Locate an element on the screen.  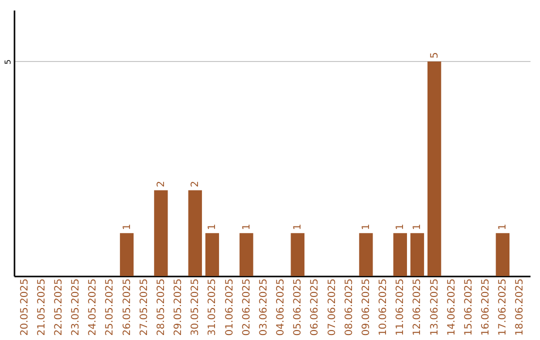
x-tick-label: 18.06.2025 is located at coordinates (520, 307).